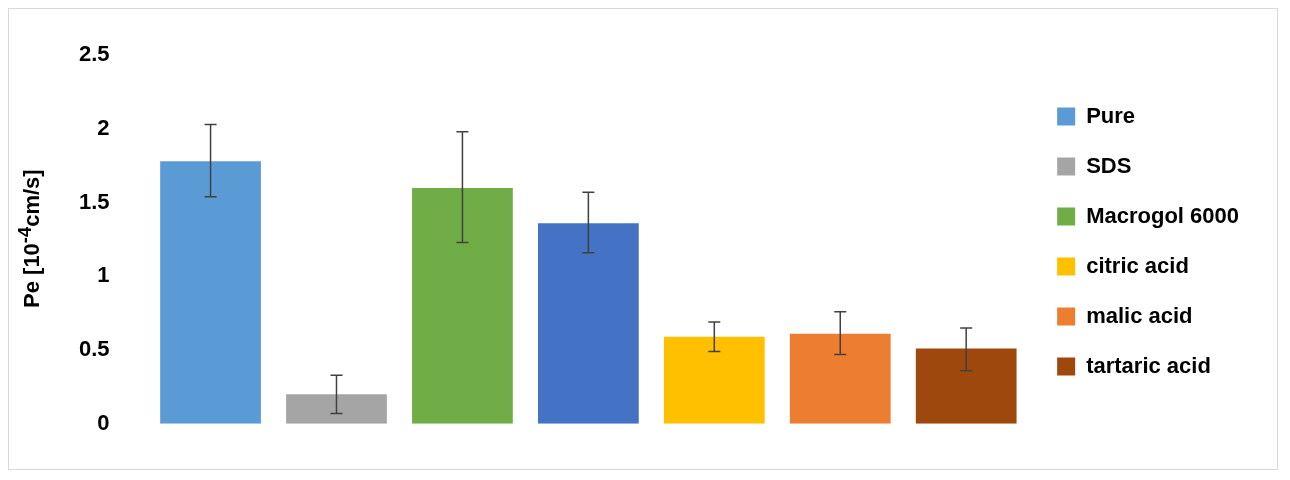  What do you see at coordinates (1109, 165) in the screenshot?
I see `legend-label: SDS` at bounding box center [1109, 165].